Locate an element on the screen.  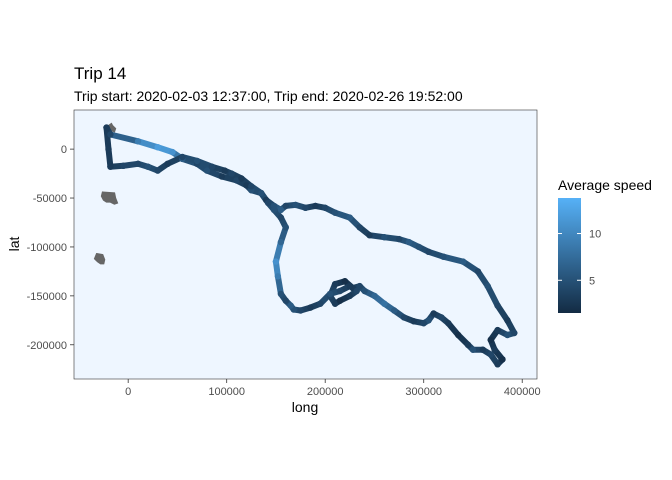
y-axis-title: lat is located at coordinates (14, 244).